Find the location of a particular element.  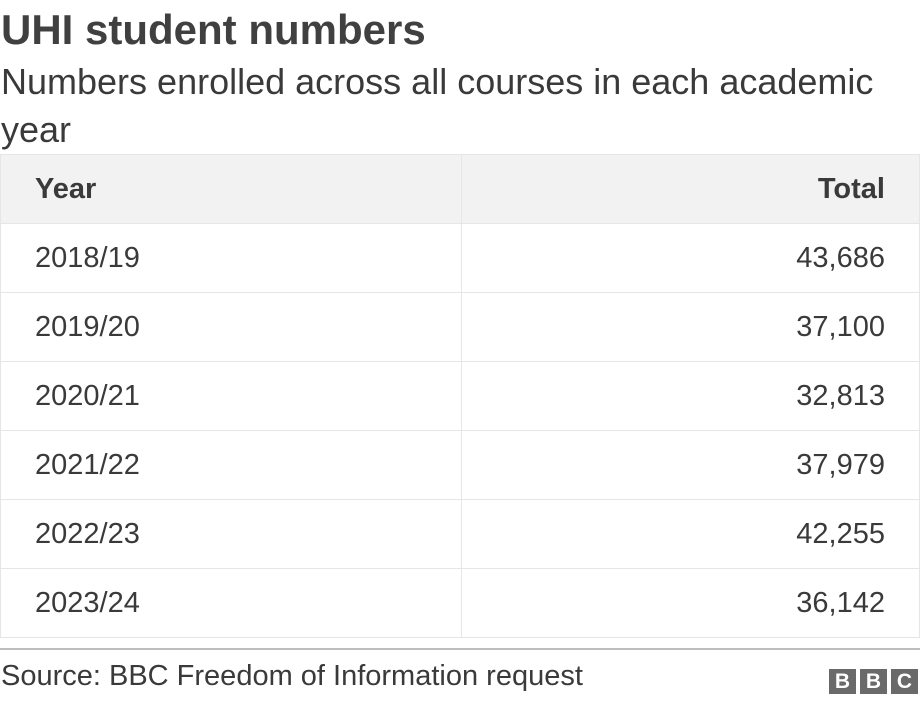

table-row: 2021/22 37,979 is located at coordinates (460, 465).